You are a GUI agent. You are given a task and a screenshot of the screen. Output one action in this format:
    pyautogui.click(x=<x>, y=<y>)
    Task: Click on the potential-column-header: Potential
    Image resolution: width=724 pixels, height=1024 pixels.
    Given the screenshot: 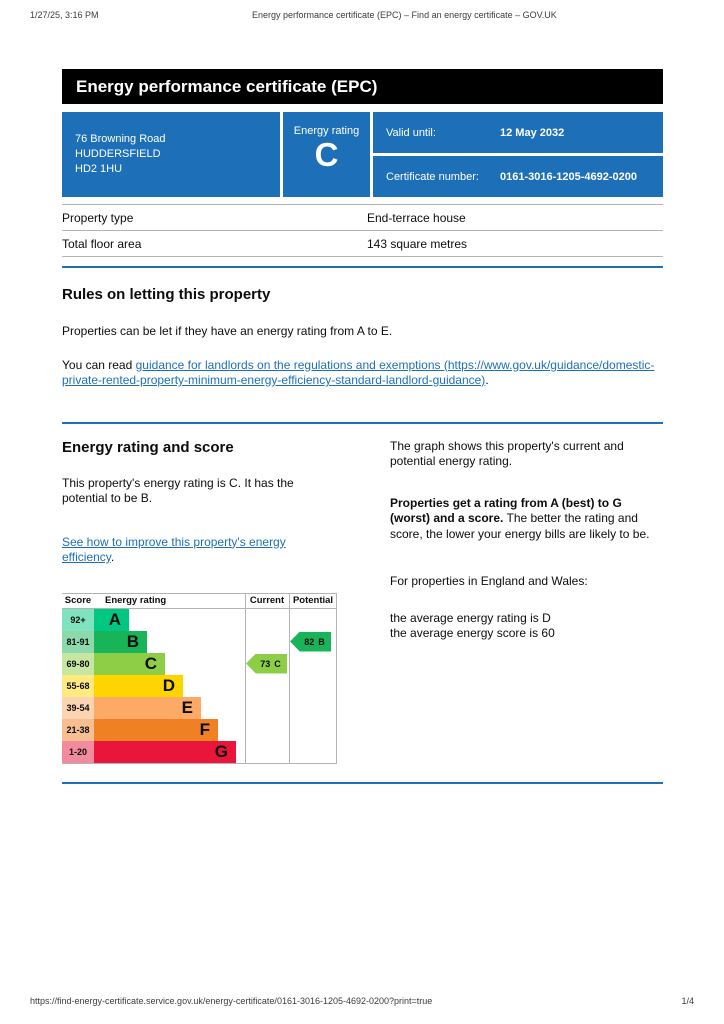 What is the action you would take?
    pyautogui.click(x=313, y=600)
    